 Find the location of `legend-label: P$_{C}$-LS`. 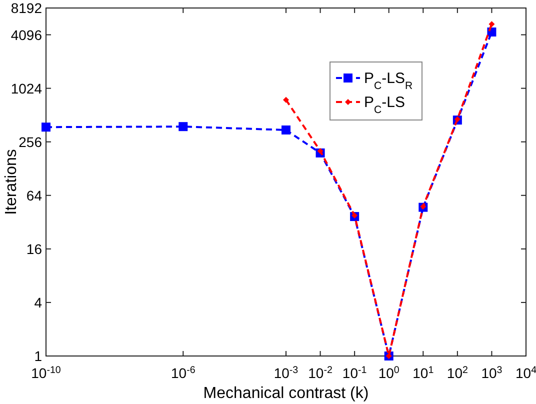

legend-label: P$_{C}$-LS is located at coordinates (384, 105).